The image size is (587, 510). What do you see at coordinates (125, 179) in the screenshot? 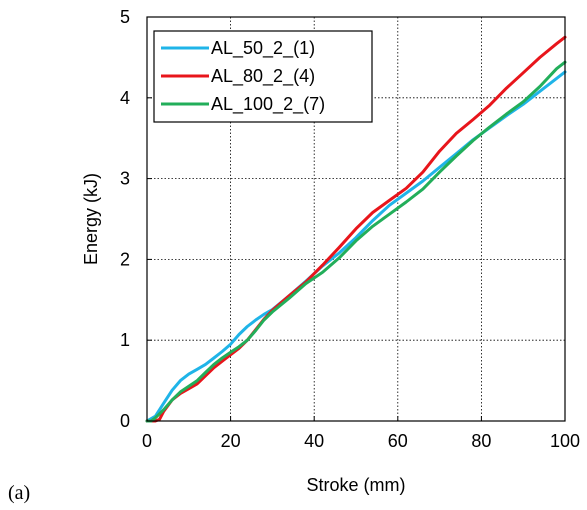
I see `y-tick-label: 3` at bounding box center [125, 179].